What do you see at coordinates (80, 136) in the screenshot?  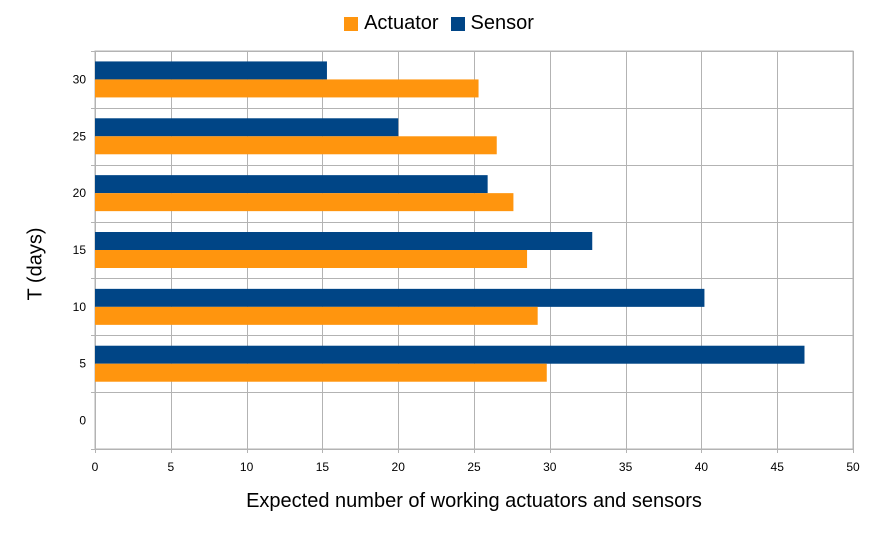 I see `y-tick-label: 25` at bounding box center [80, 136].